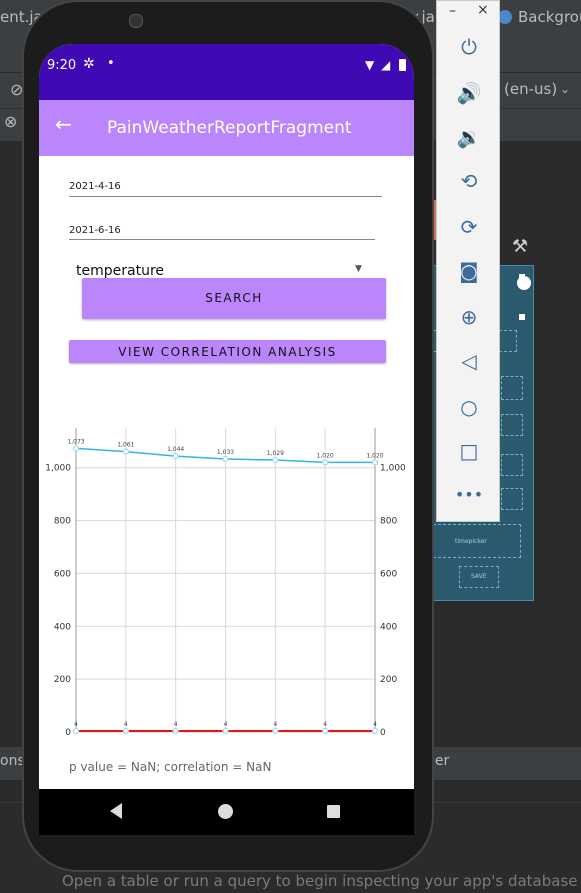 The height and width of the screenshot is (893, 581). What do you see at coordinates (63, 124) in the screenshot?
I see `back-arrow-icon: ←` at bounding box center [63, 124].